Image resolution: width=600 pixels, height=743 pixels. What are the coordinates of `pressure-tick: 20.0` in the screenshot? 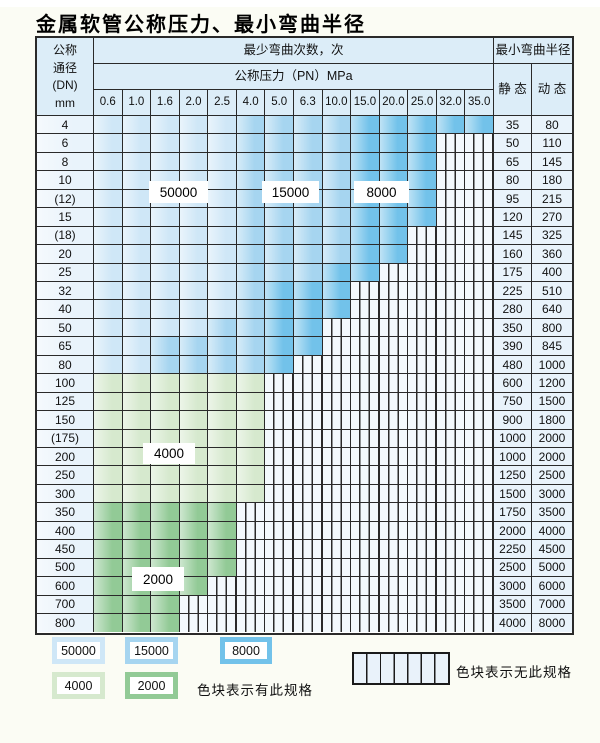 It's located at (394, 103).